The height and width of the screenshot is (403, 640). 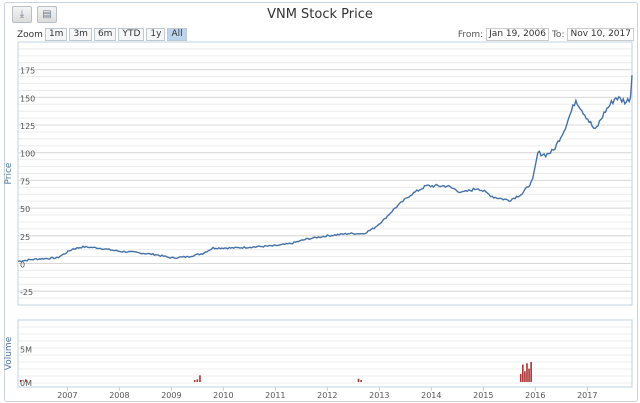 I want to click on zoom-1m-button: 1m, so click(x=56, y=34).